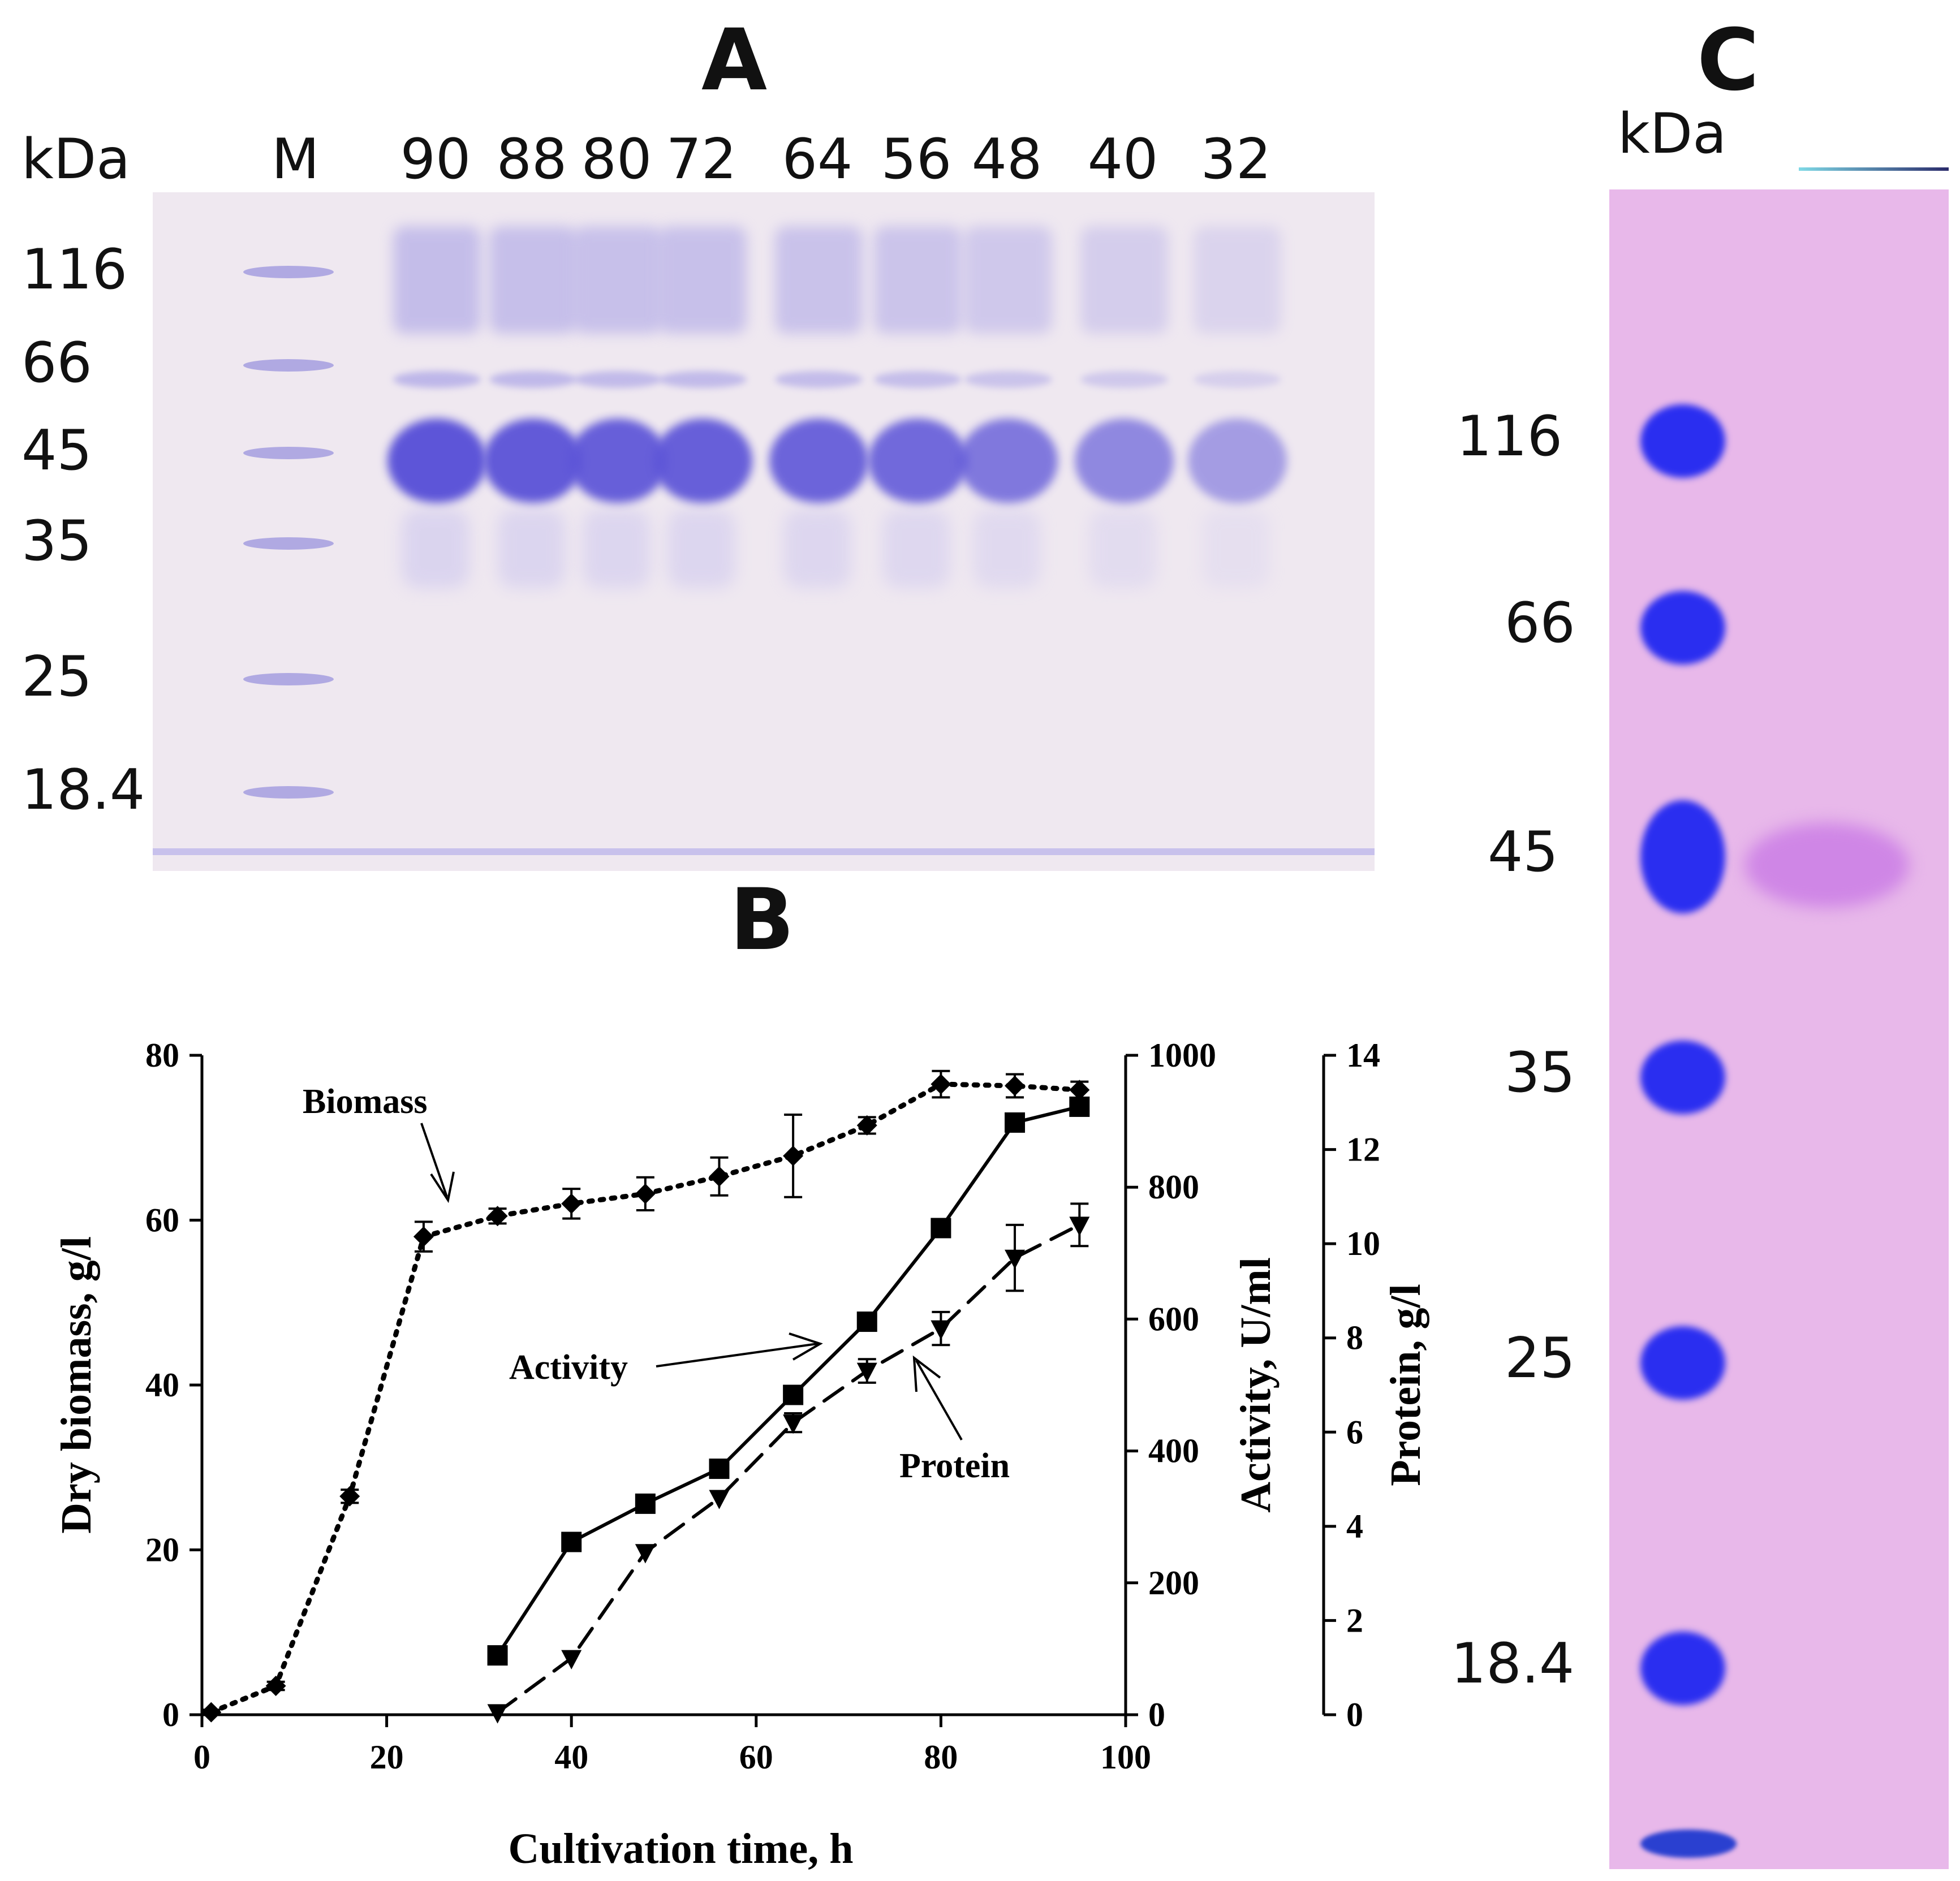 The image size is (1960, 1881). I want to click on gel-c-marker-size-66: 66, so click(1540, 623).